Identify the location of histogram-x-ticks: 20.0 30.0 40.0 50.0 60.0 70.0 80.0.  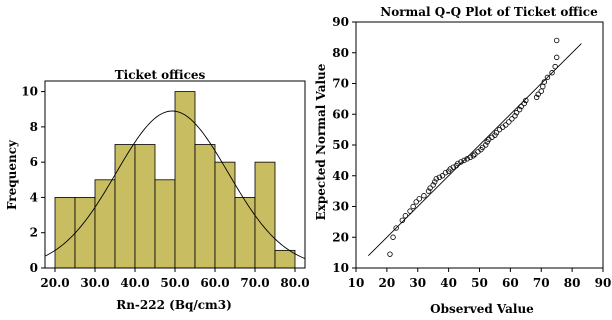
(175, 279).